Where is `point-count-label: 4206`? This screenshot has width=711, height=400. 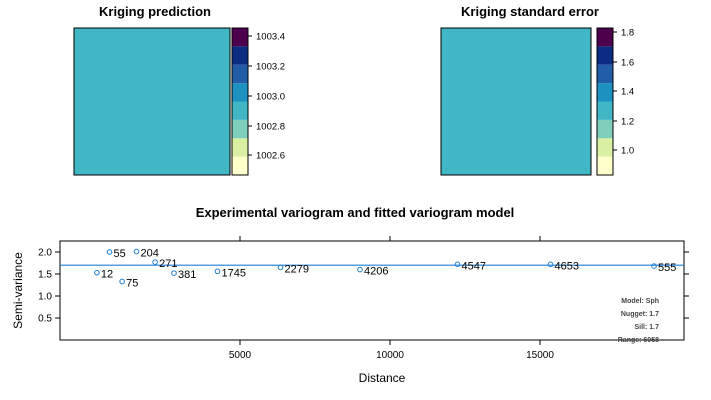
point-count-label: 4206 is located at coordinates (376, 272).